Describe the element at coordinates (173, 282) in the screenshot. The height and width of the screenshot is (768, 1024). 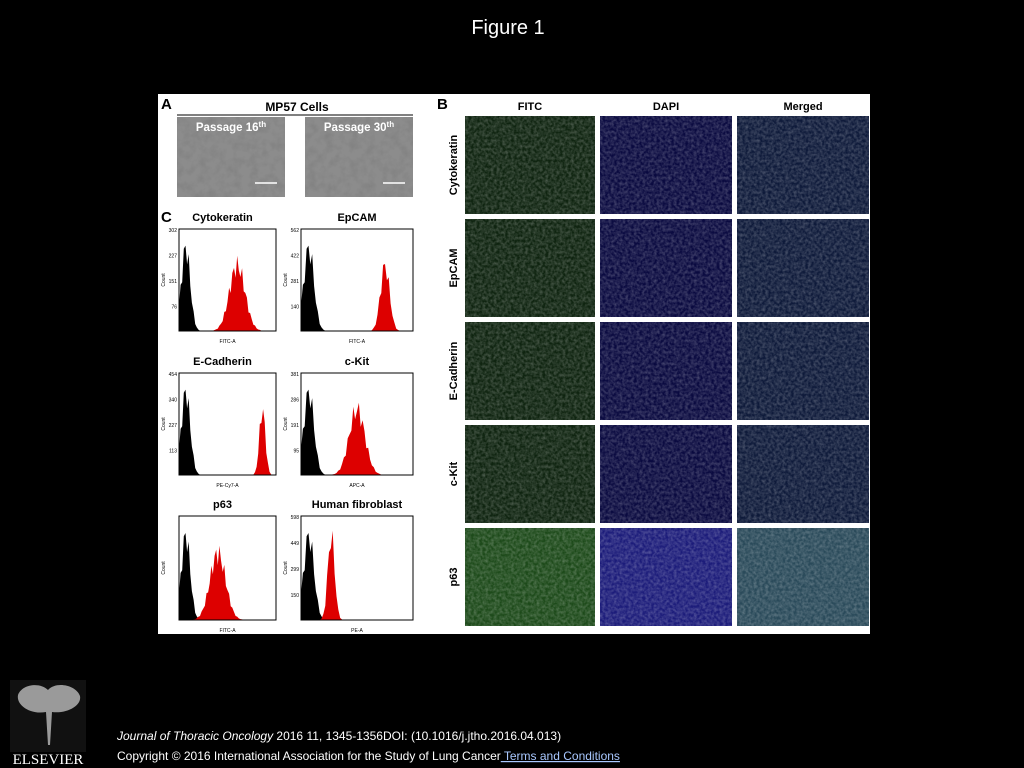
I see `y-tick-label: 151` at that location.